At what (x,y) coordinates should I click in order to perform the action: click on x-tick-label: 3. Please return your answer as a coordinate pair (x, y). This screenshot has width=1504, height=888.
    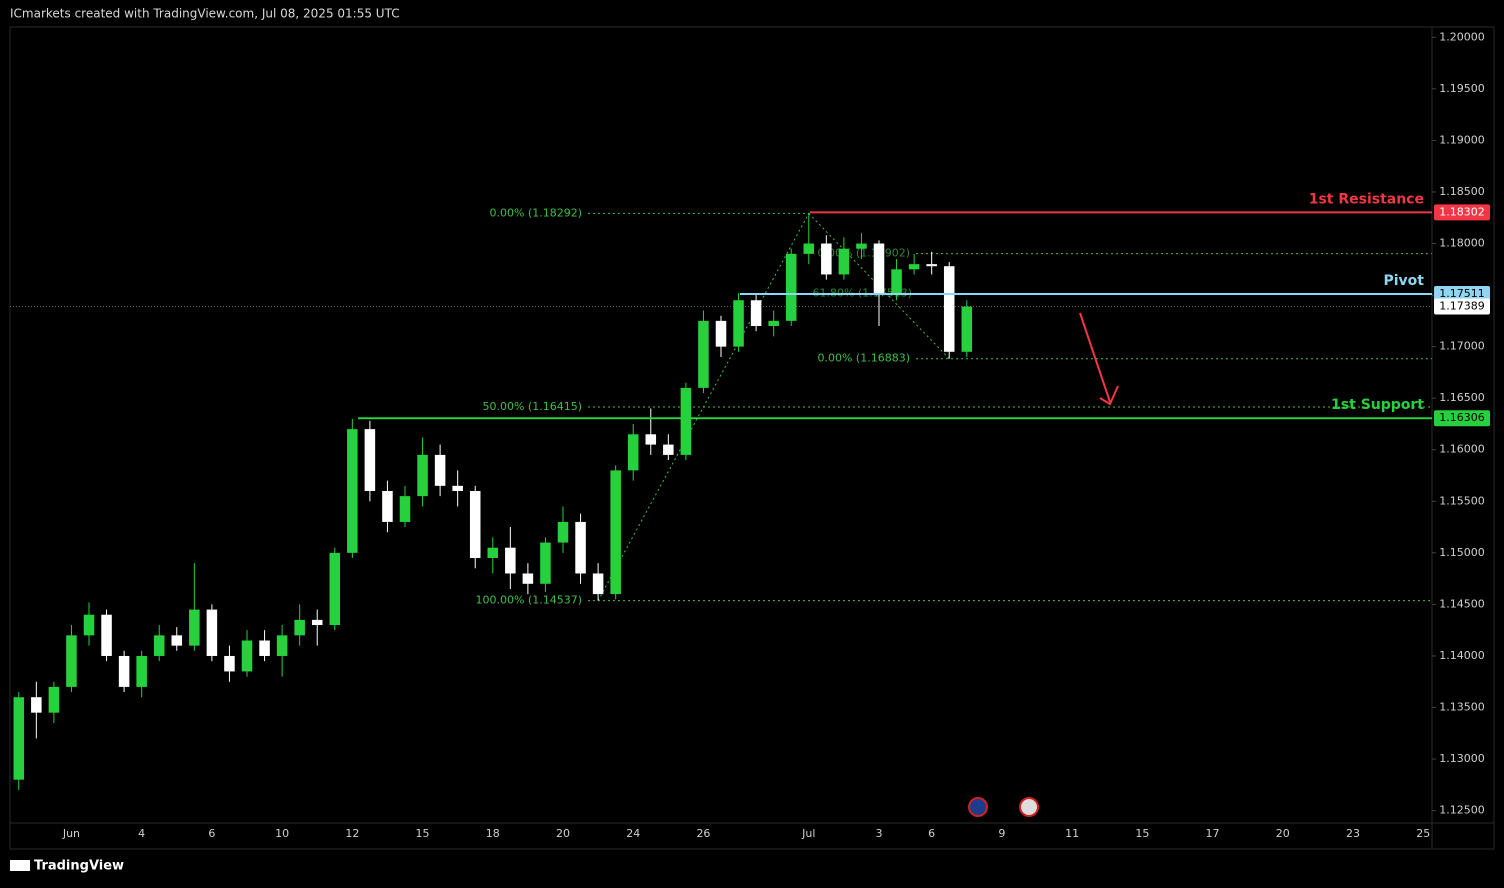
    Looking at the image, I should click on (879, 833).